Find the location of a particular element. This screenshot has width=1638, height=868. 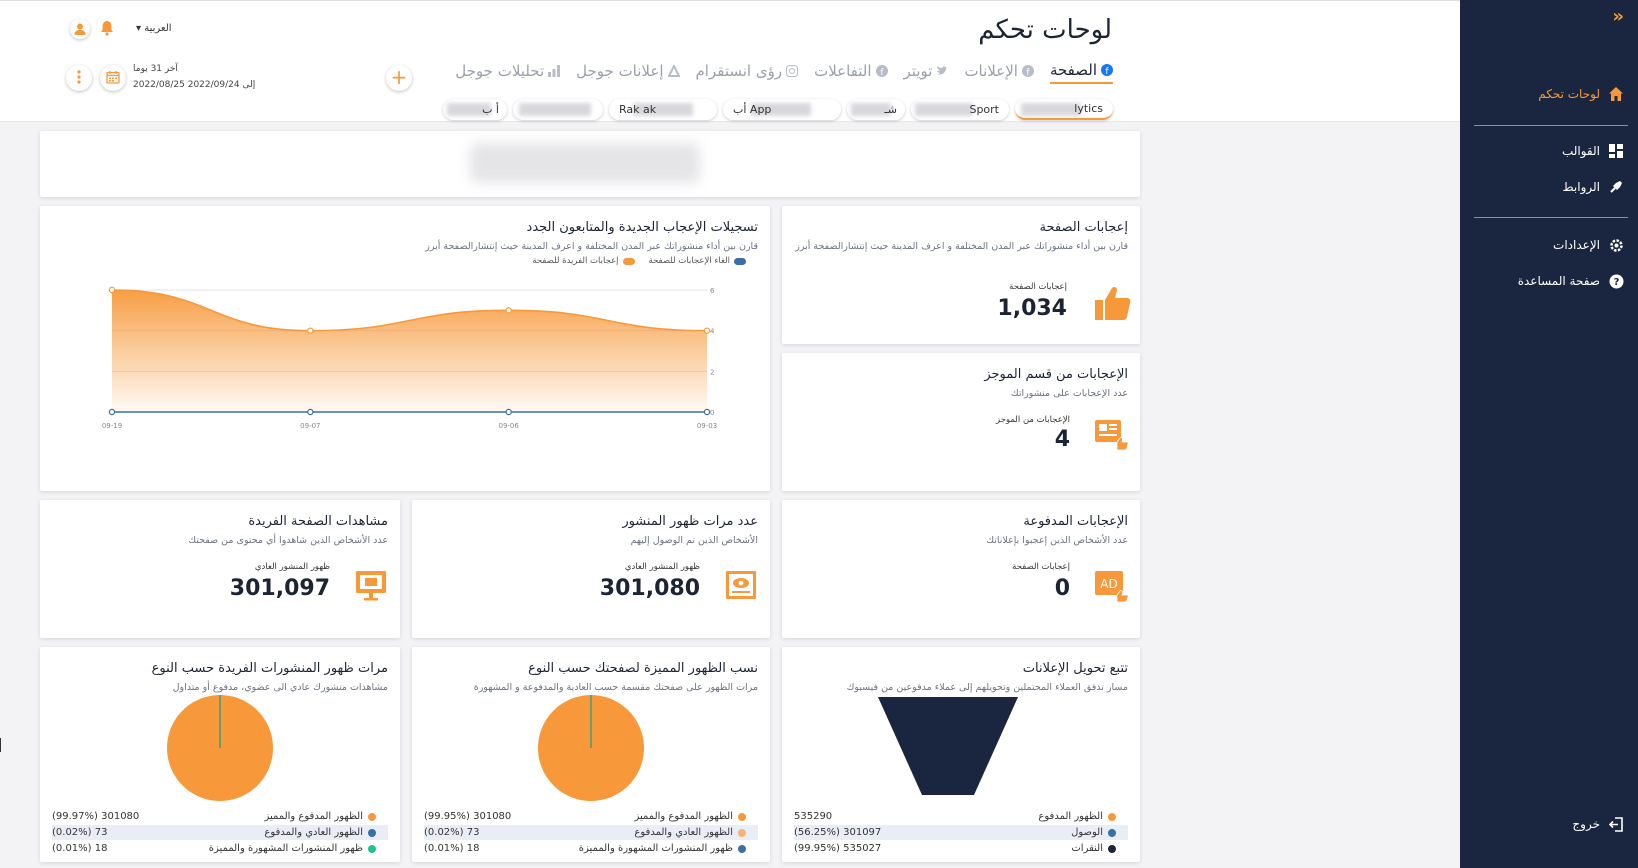

unique-pie-chart is located at coordinates (220, 748).